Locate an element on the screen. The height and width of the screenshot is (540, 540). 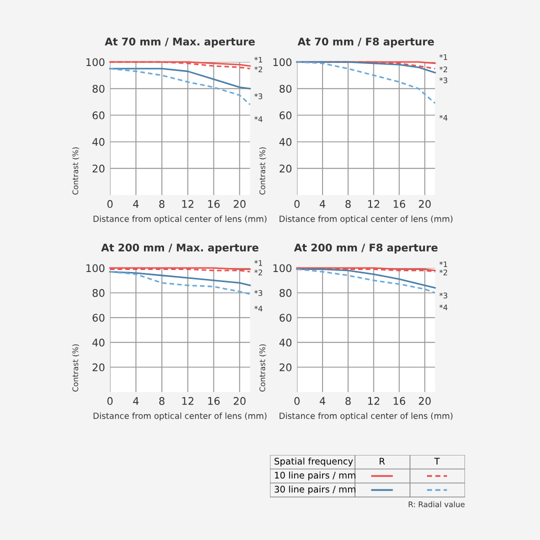
text: R is located at coordinates (382, 461).